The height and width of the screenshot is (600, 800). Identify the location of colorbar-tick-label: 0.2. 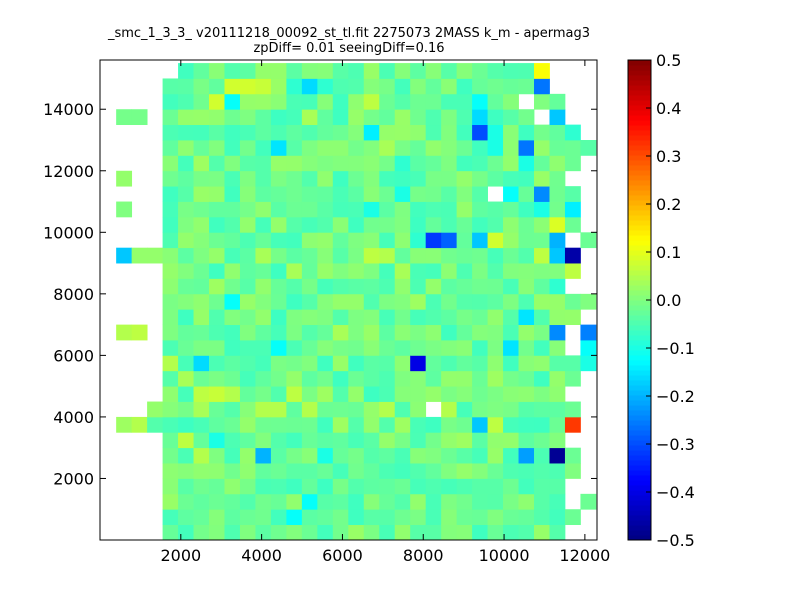
(668, 204).